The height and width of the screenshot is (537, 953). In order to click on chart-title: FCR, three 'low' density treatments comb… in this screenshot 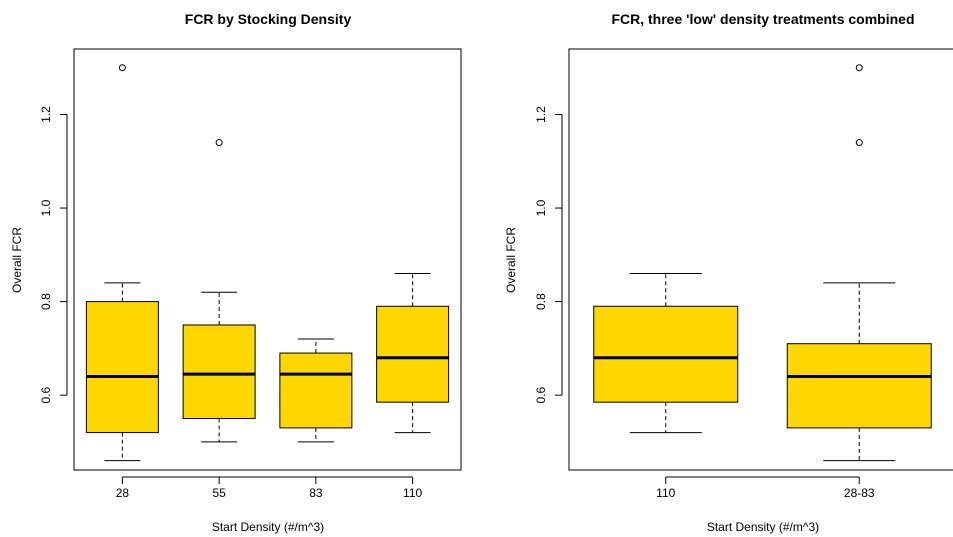, I will do `click(762, 19)`.